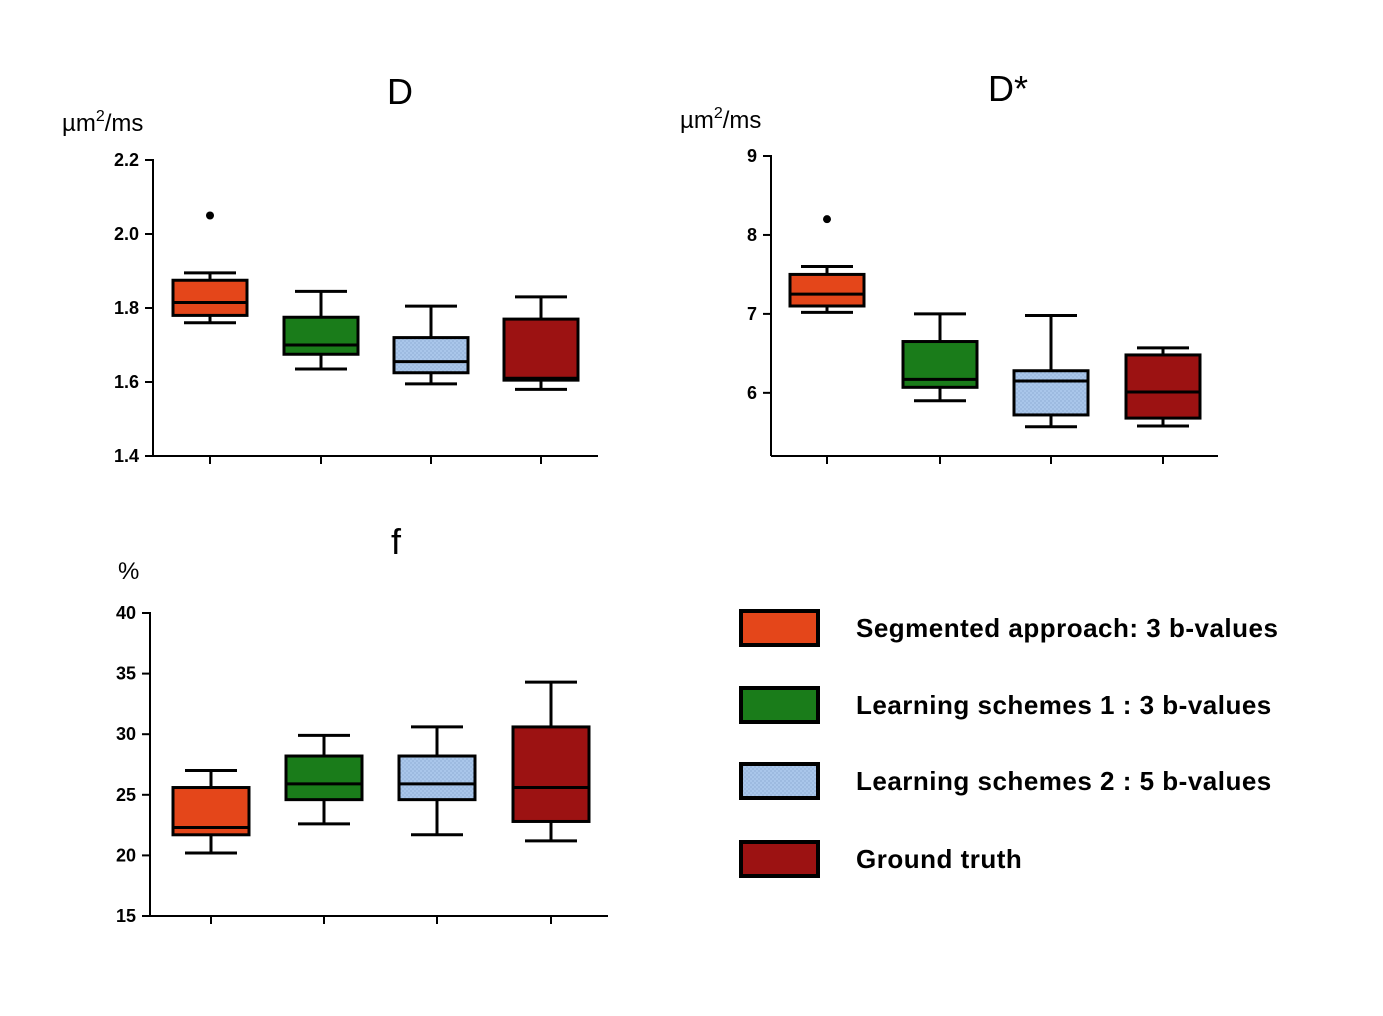  What do you see at coordinates (126, 795) in the screenshot?
I see `y-tick-label: 25` at bounding box center [126, 795].